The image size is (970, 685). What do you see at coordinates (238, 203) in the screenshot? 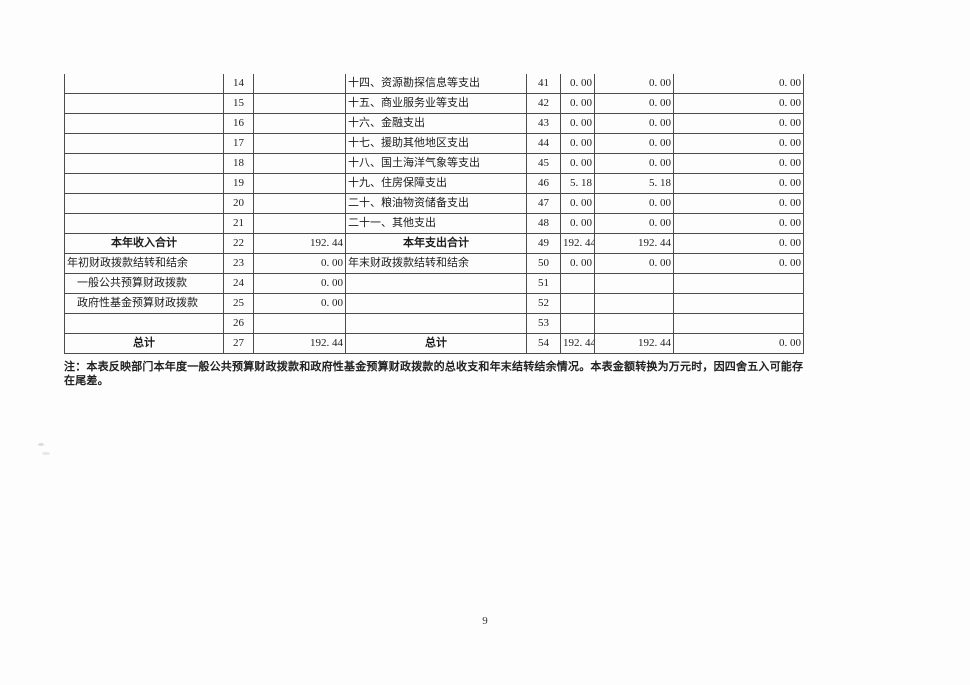
I see `line-number-left: 20` at bounding box center [238, 203].